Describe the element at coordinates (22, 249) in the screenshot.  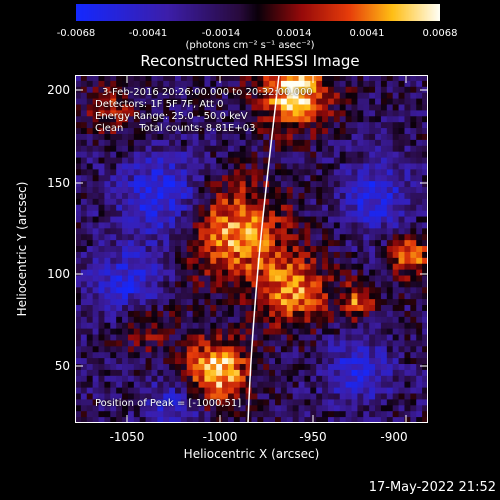
I see `y-axis-label: Heliocentric Y (arcsec)` at that location.